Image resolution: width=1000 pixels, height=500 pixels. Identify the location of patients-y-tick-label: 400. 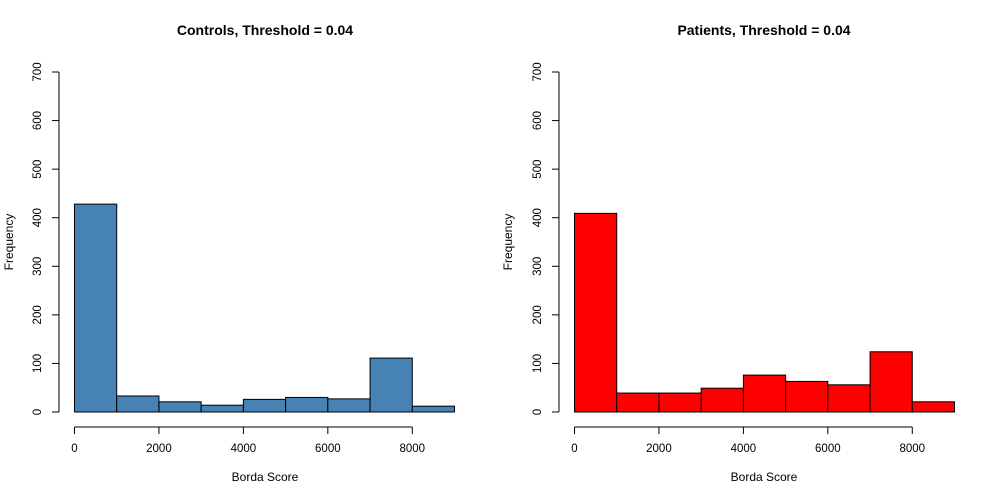
(538, 217).